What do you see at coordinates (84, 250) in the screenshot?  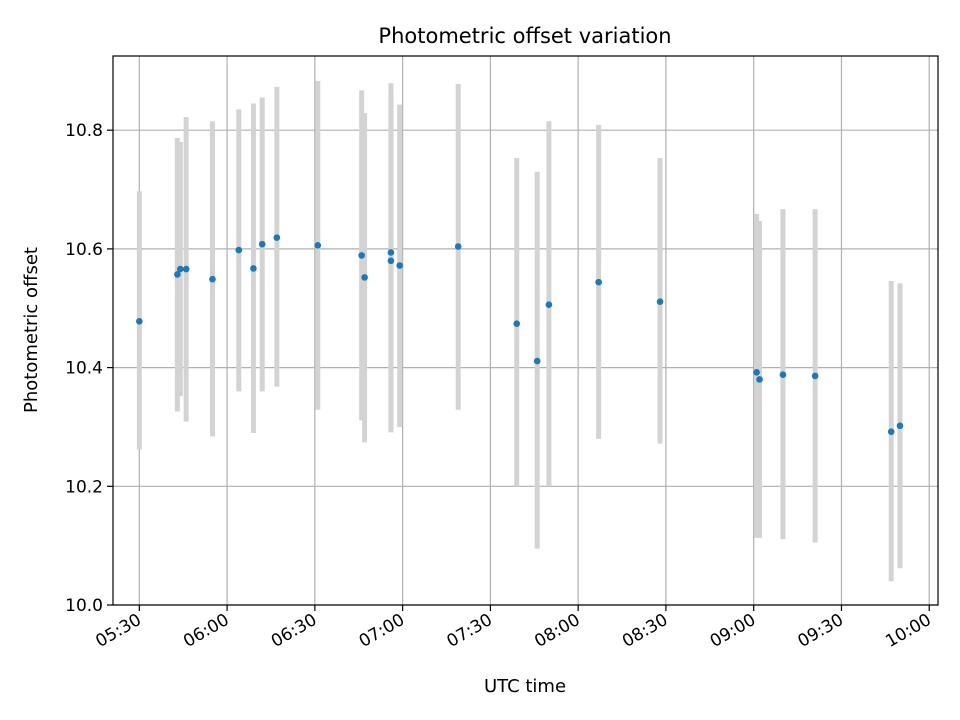 I see `y-tick-label: 10.6` at bounding box center [84, 250].